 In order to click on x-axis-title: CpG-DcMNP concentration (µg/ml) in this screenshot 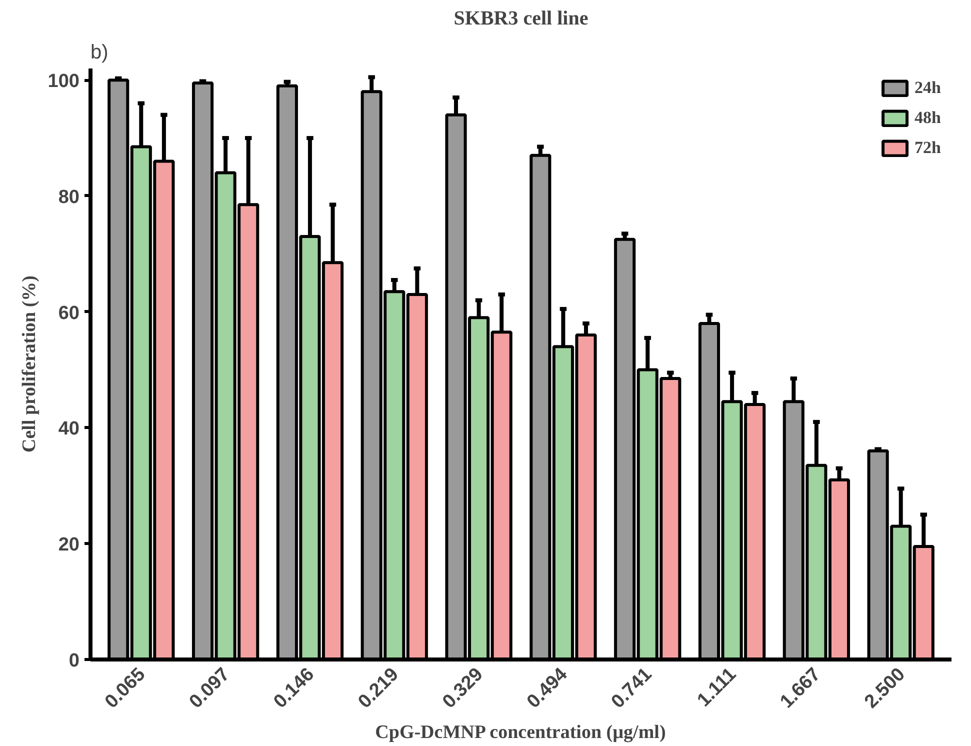, I will do `click(520, 733)`.